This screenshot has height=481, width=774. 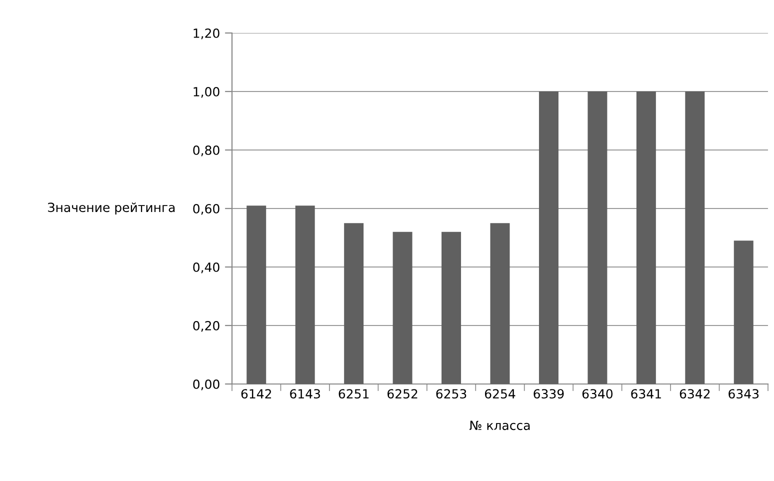 I want to click on y-axis-title: Значение рейтинга, so click(x=111, y=208).